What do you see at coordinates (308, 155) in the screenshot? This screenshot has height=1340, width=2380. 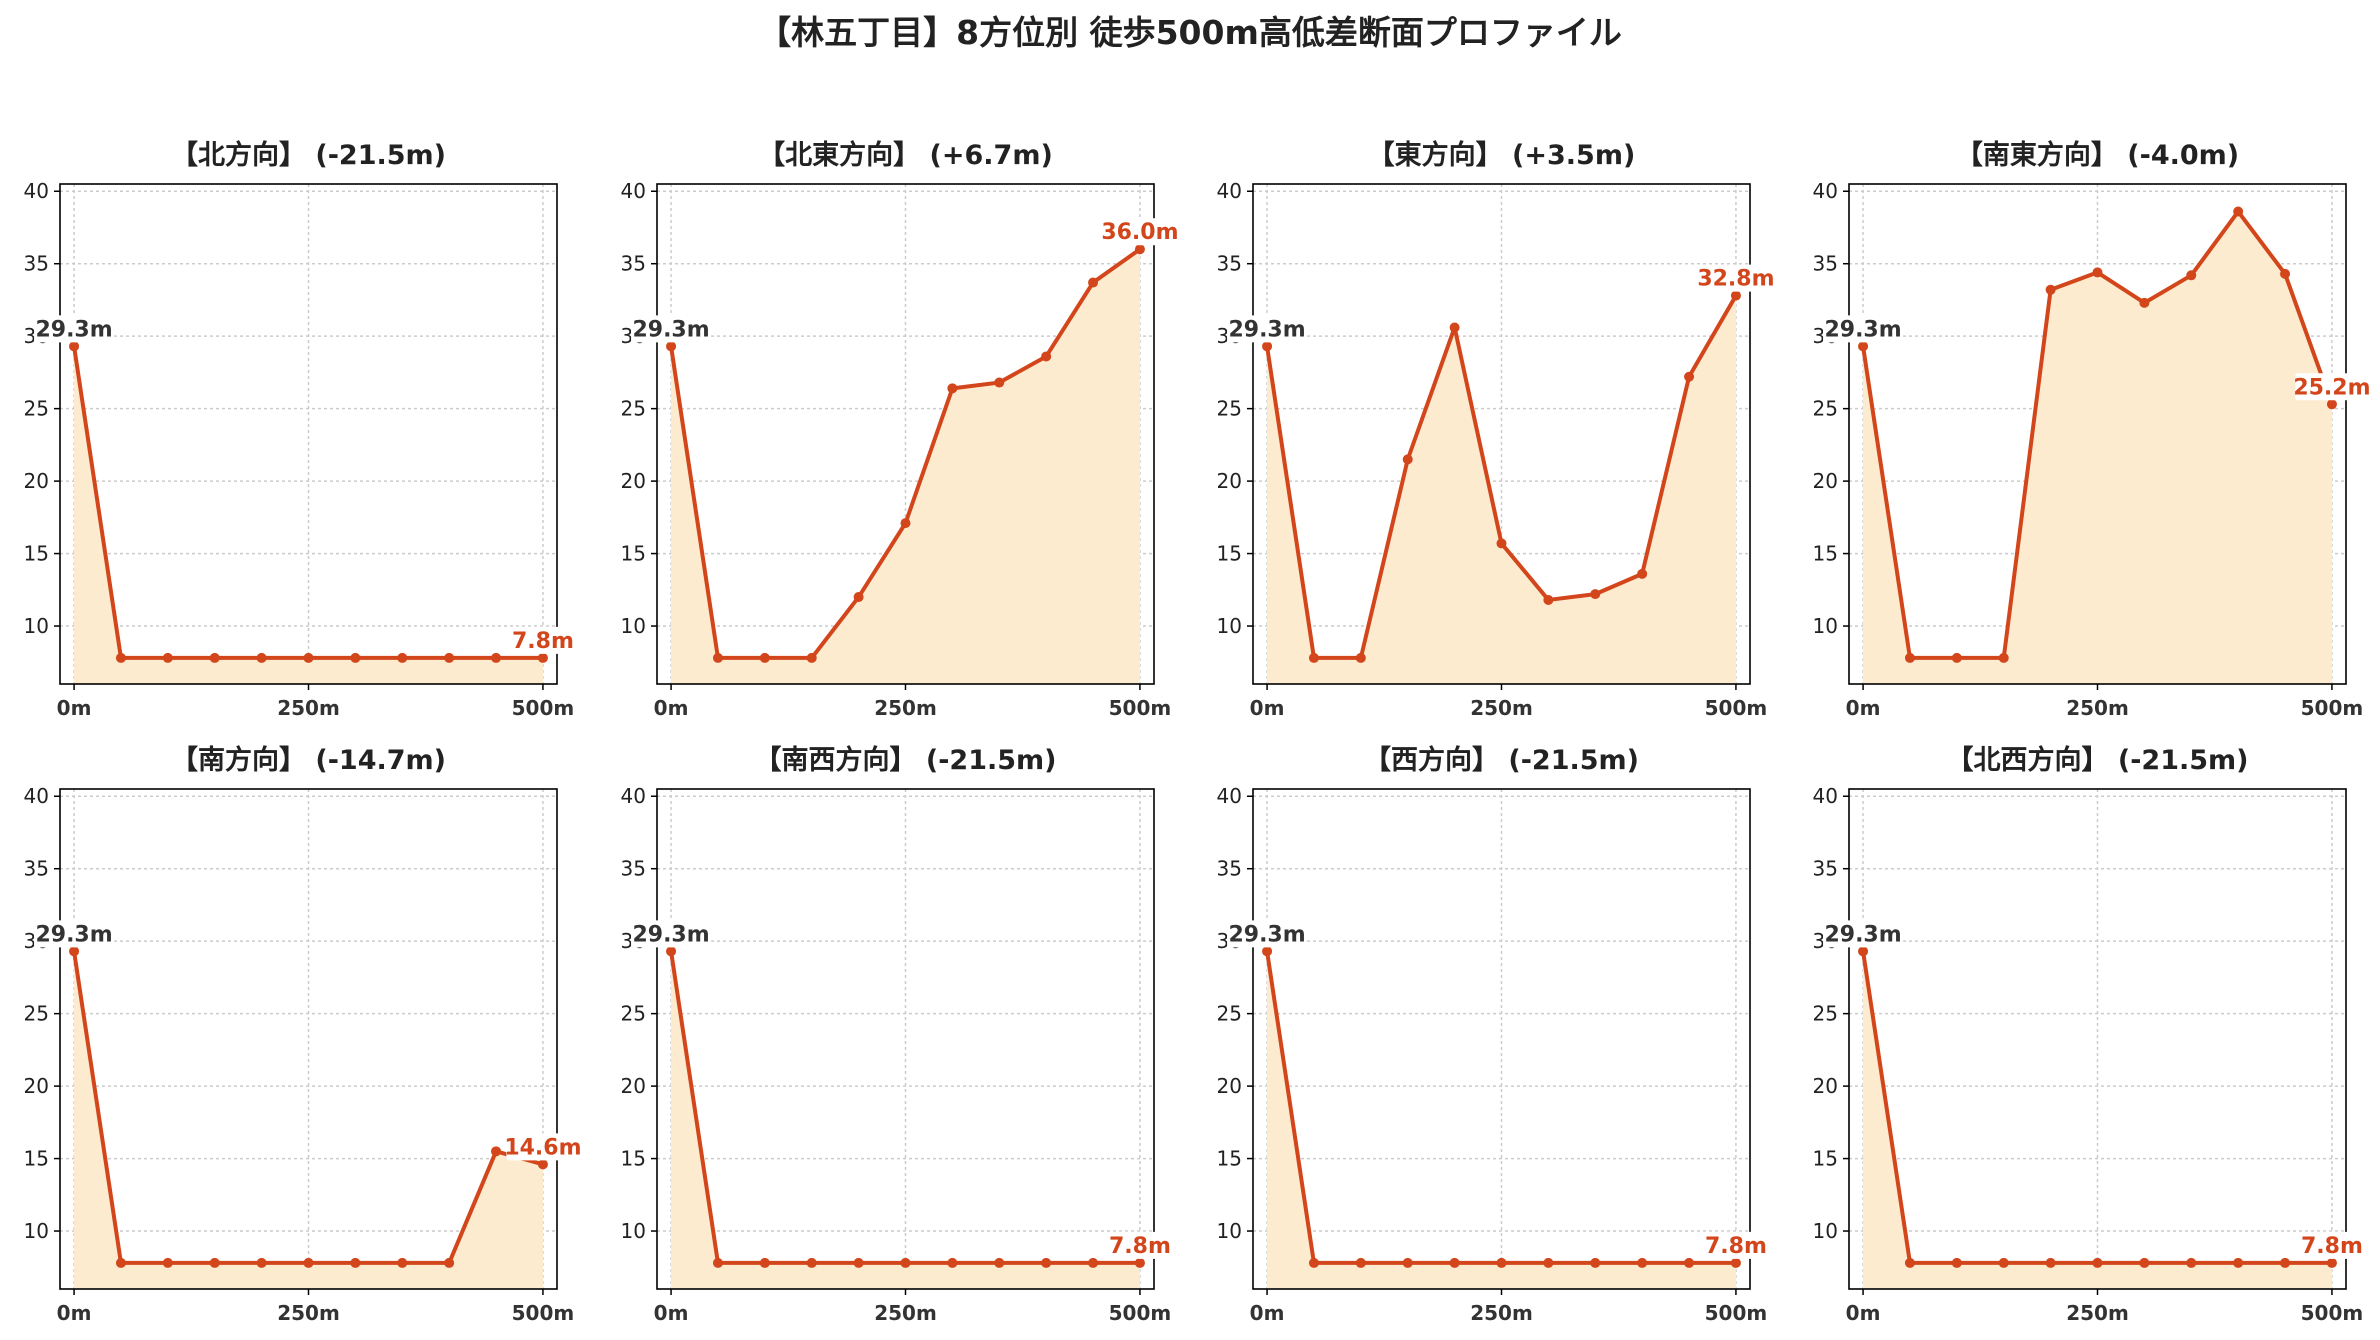 I see `panel-title: 【北方向】 (-21.5m)` at bounding box center [308, 155].